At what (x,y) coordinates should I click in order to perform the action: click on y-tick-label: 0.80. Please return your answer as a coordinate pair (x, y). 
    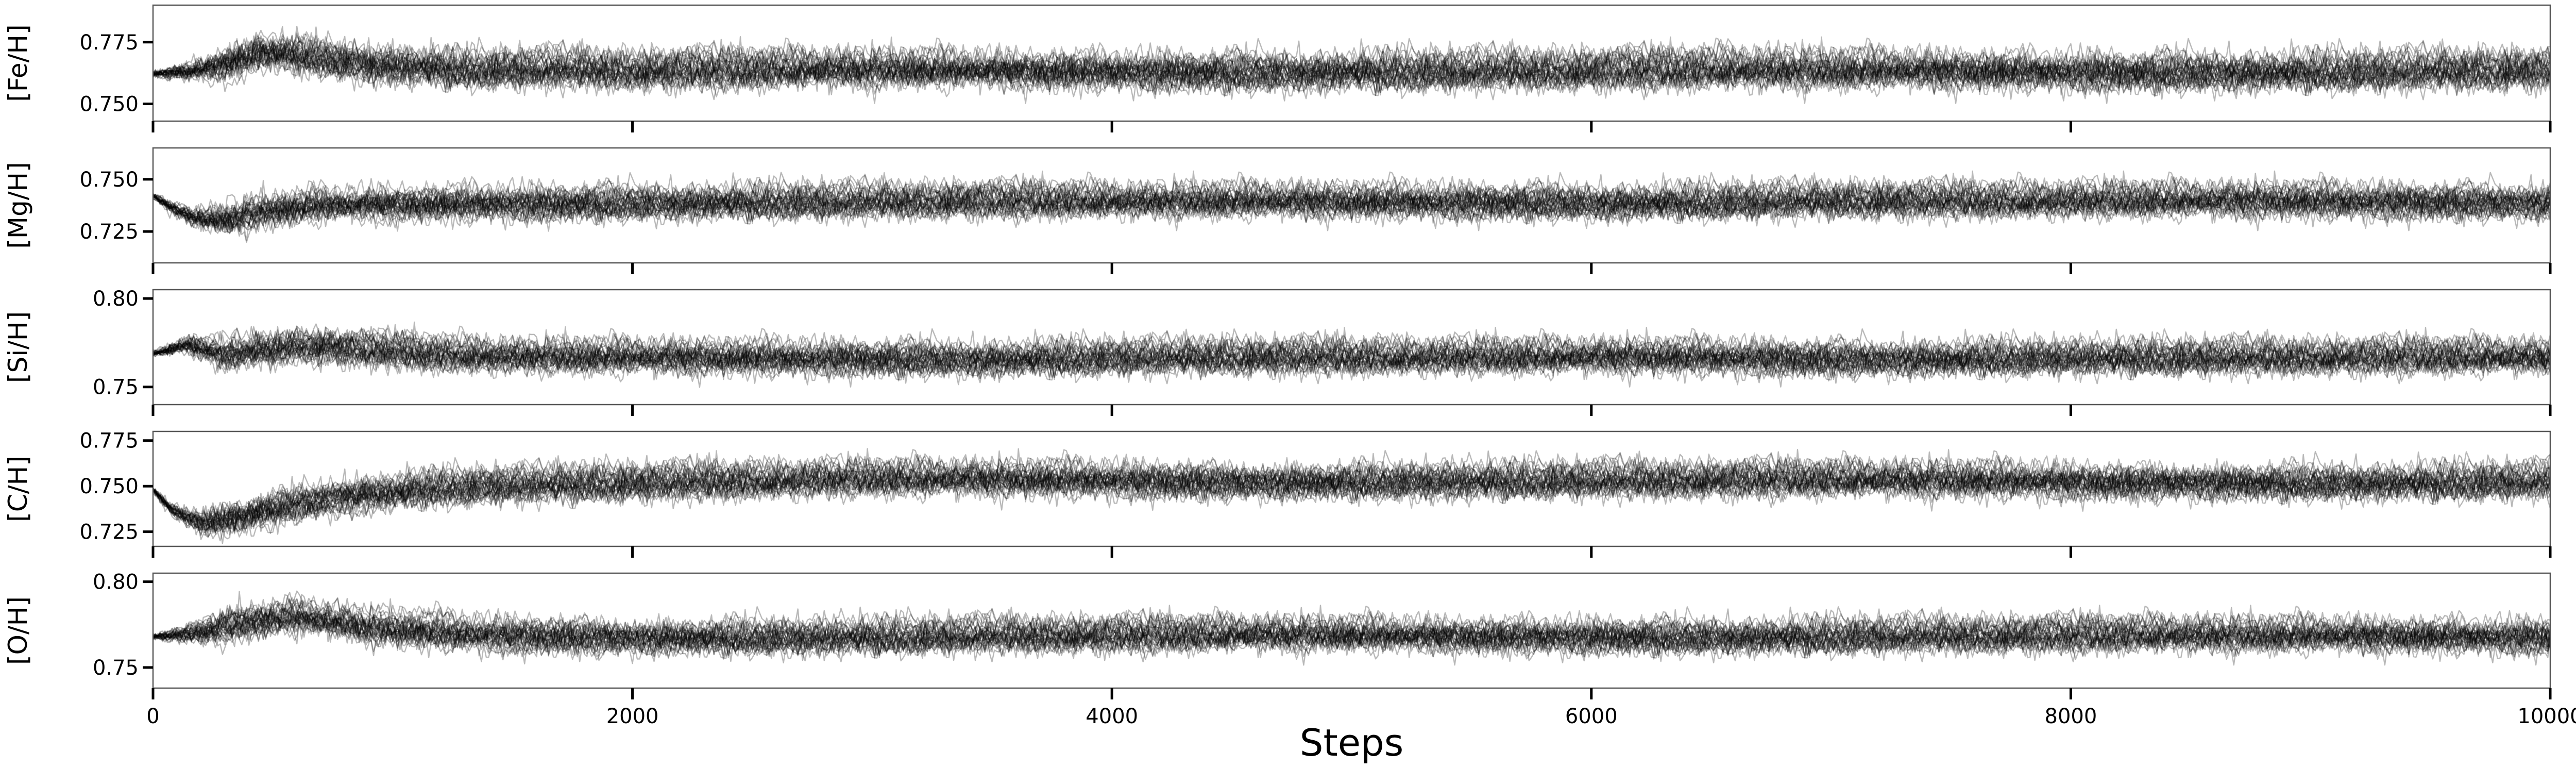
    Looking at the image, I should click on (116, 299).